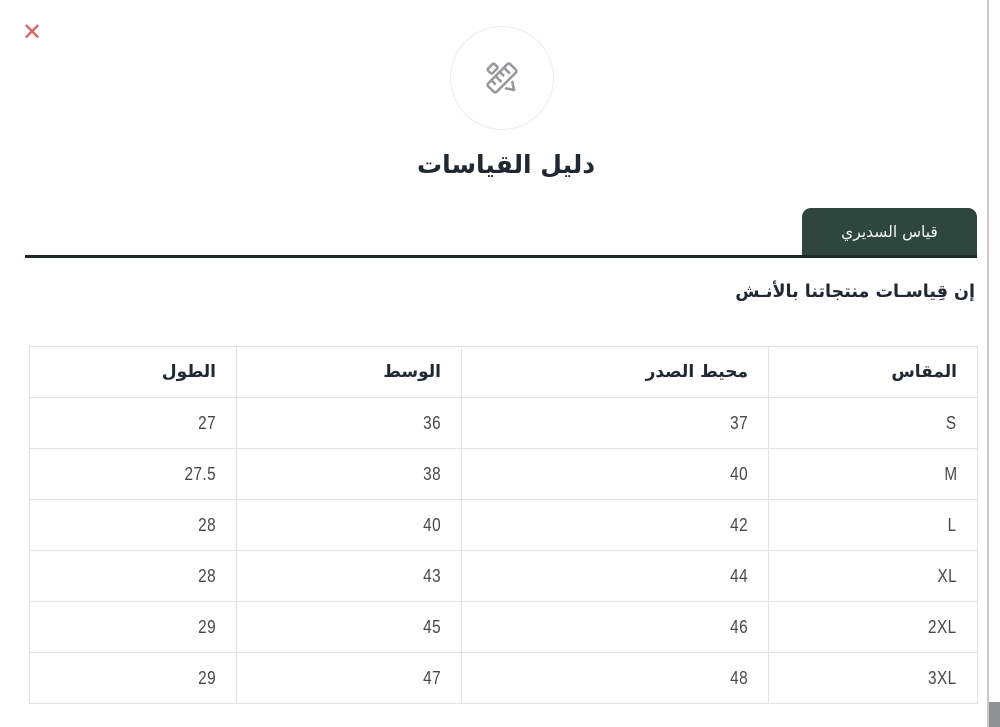  I want to click on table-cell-text: L, so click(952, 524).